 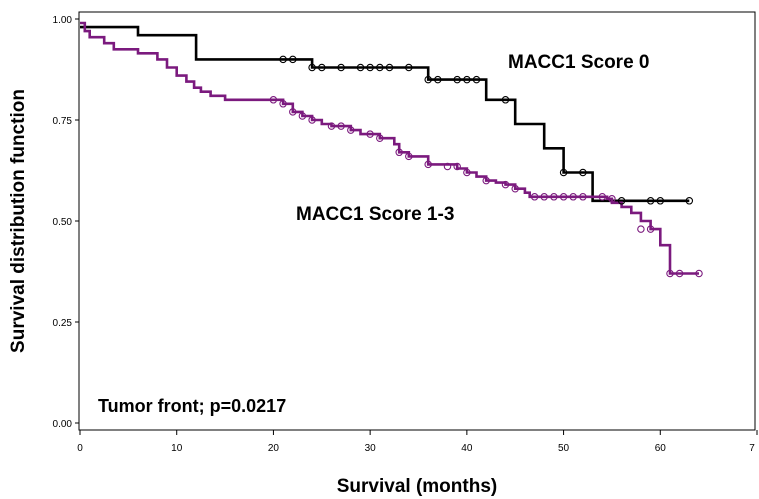 I want to click on x-tick-label: 7, so click(x=752, y=448).